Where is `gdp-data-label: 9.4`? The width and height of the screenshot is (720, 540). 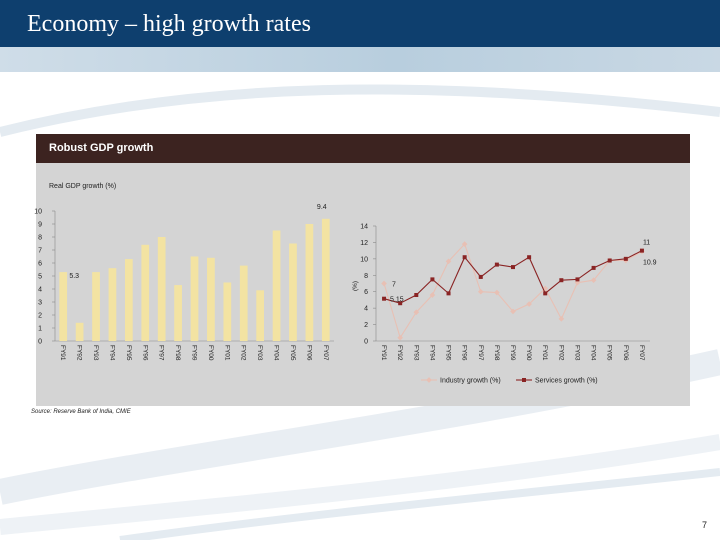 gdp-data-label: 9.4 is located at coordinates (322, 207).